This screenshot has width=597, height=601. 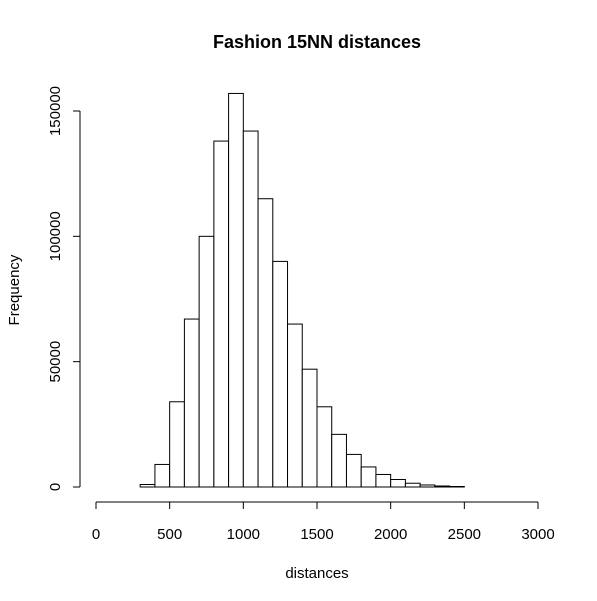 I want to click on chart-title: Fashion 15NN distances, so click(x=317, y=42).